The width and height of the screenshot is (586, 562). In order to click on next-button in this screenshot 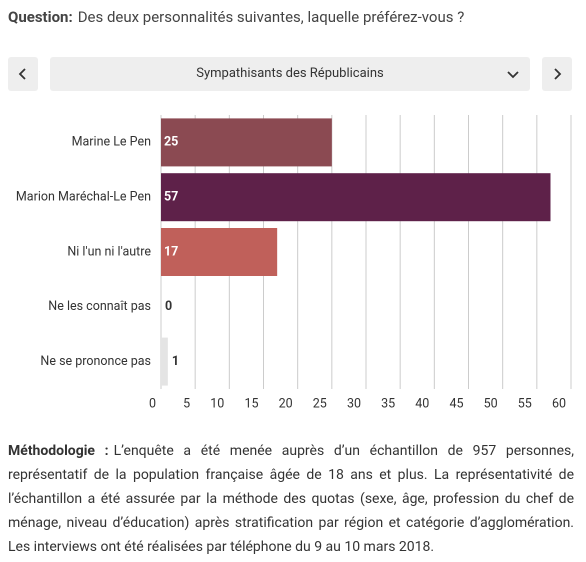, I will do `click(557, 74)`.